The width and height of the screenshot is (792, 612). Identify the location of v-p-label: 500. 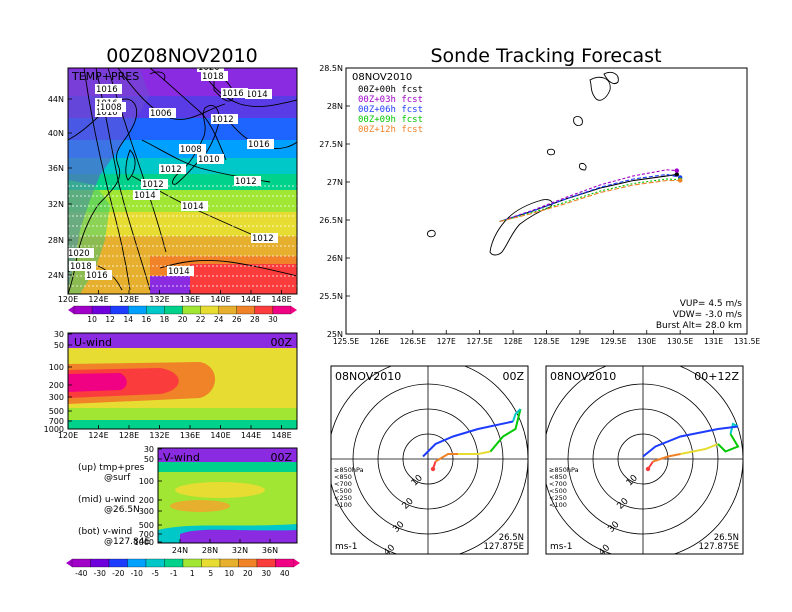
(146, 525).